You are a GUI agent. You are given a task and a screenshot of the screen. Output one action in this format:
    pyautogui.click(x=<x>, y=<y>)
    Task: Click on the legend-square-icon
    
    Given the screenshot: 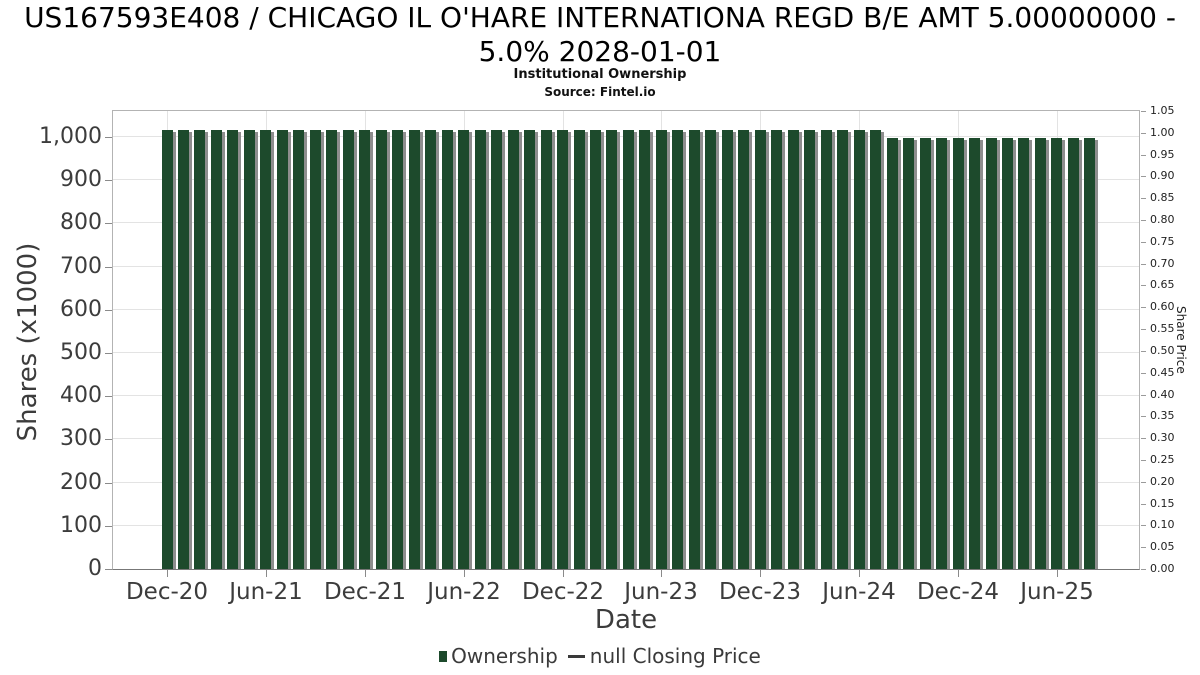 What is the action you would take?
    pyautogui.click(x=443, y=656)
    